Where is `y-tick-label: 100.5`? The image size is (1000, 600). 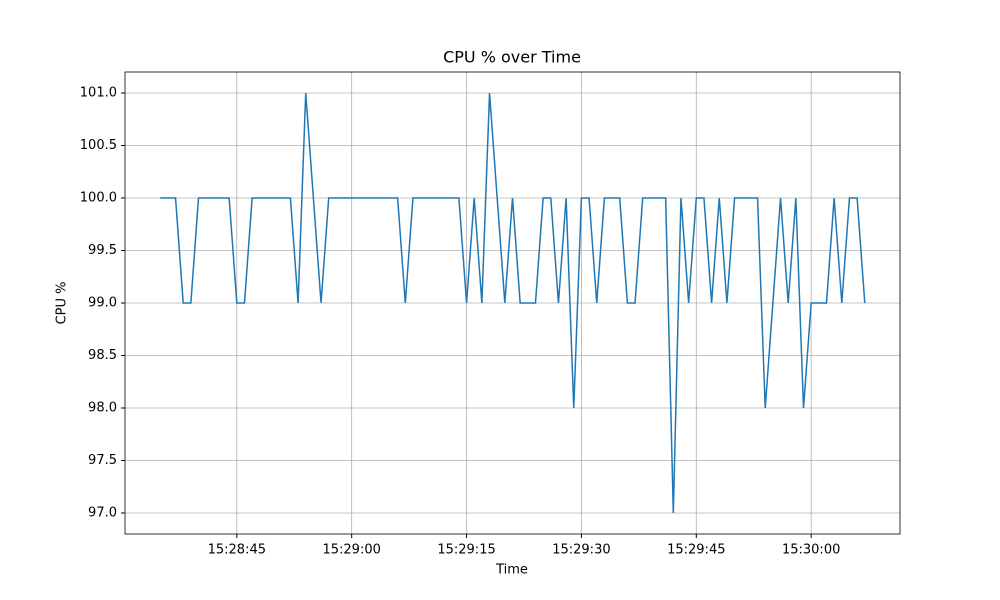 y-tick-label: 100.5 is located at coordinates (98, 145).